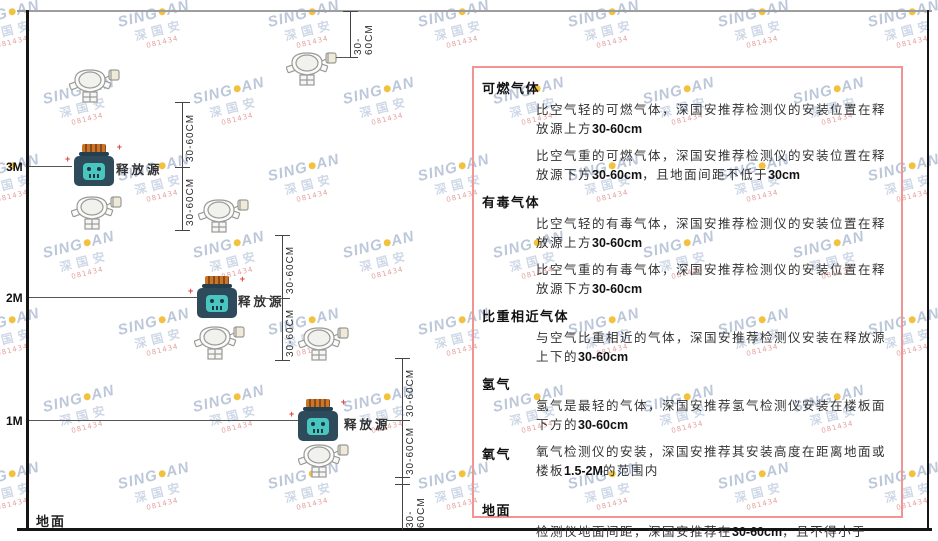 Image resolution: width=938 pixels, height=541 pixels. What do you see at coordinates (711, 415) in the screenshot?
I see `section-text: 氢气是最轻的气体，深国安推荐氢气检测仪安装在楼板面下方的30-60cm` at bounding box center [711, 415].